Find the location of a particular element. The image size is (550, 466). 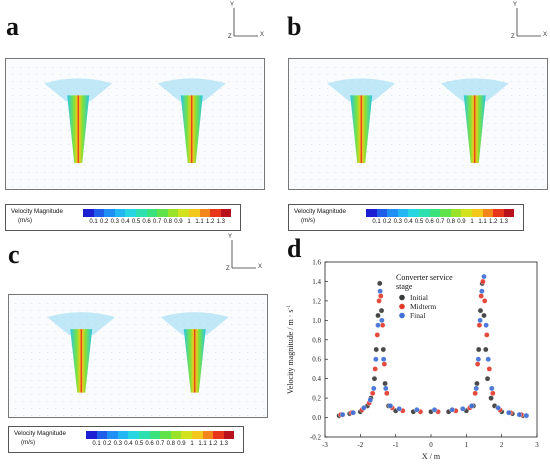

panel-letter-c: c is located at coordinates (14, 254).